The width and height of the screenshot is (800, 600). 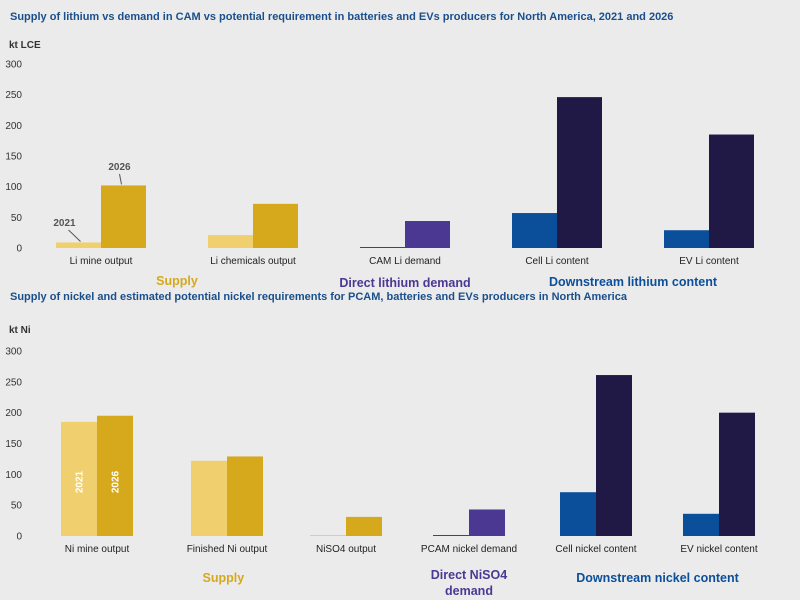 I want to click on category-label: EV nickel content, so click(x=718, y=549).